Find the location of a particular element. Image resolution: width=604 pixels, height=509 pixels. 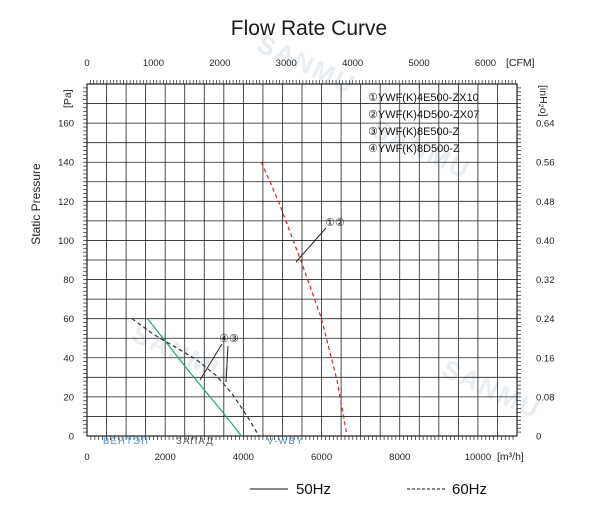

x-tick-label-top: 4000 is located at coordinates (352, 63).